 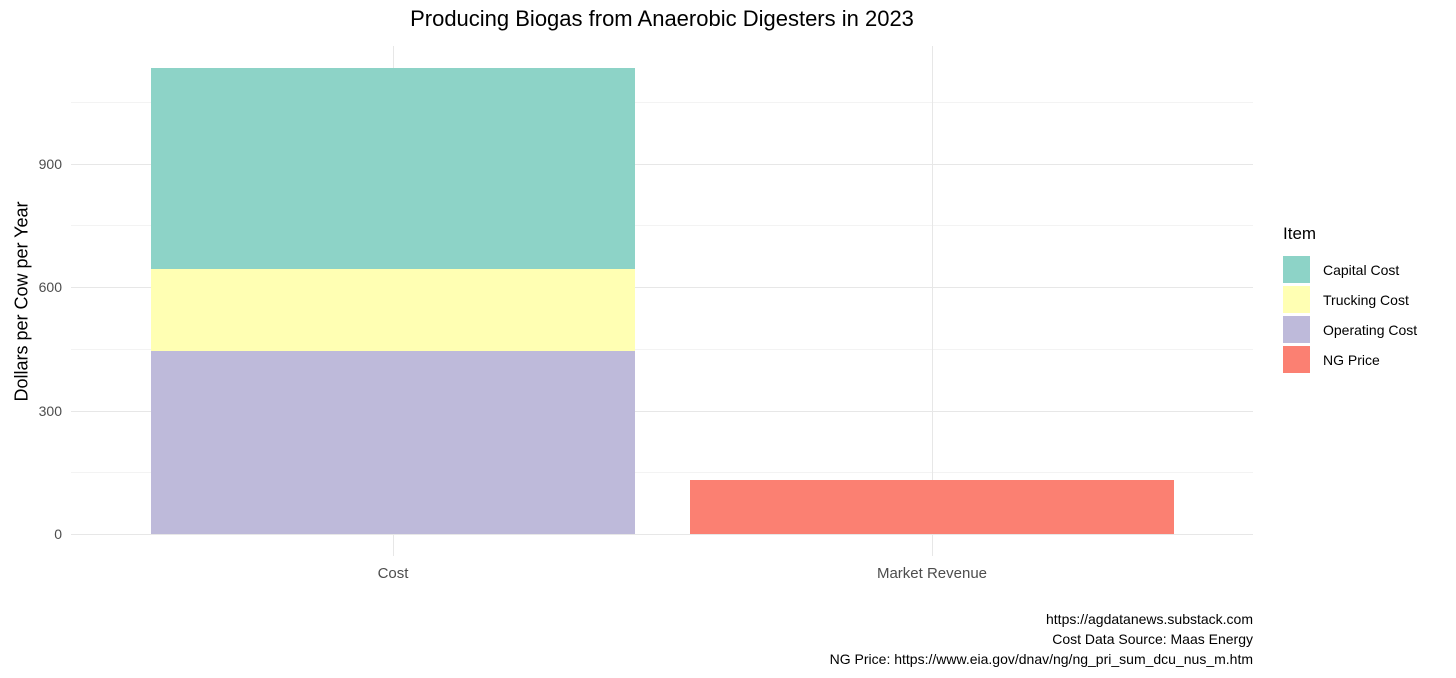 I want to click on caption-line-1: https://agdatanews.substack.com, so click(x=1149, y=619).